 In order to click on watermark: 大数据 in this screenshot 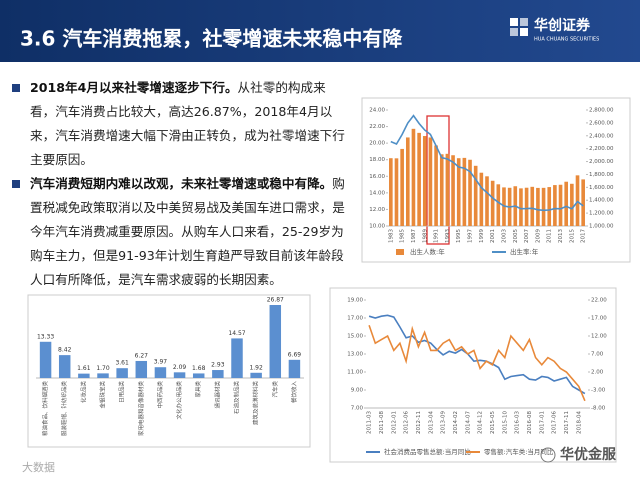, I will do `click(38, 467)`.